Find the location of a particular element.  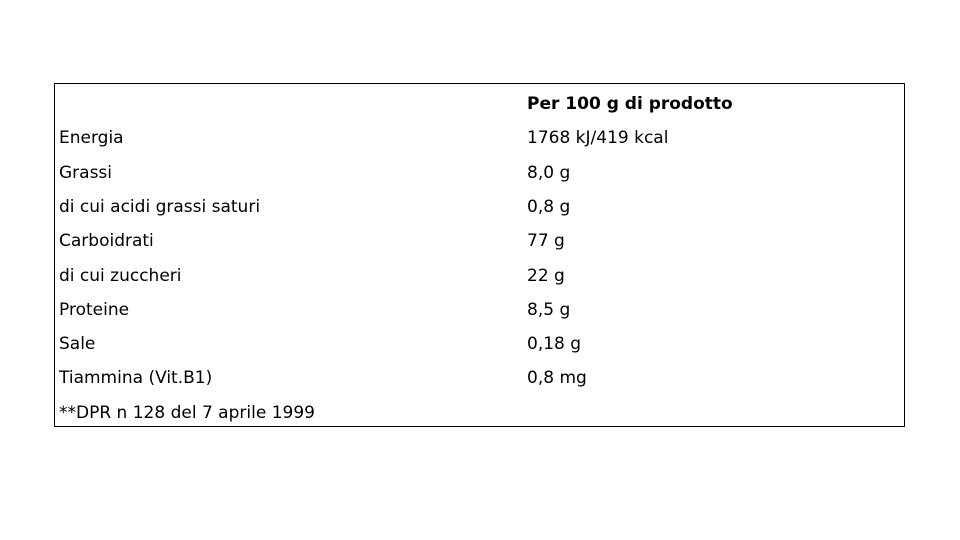

table-row: Grassi 8,0 g is located at coordinates (479, 174).